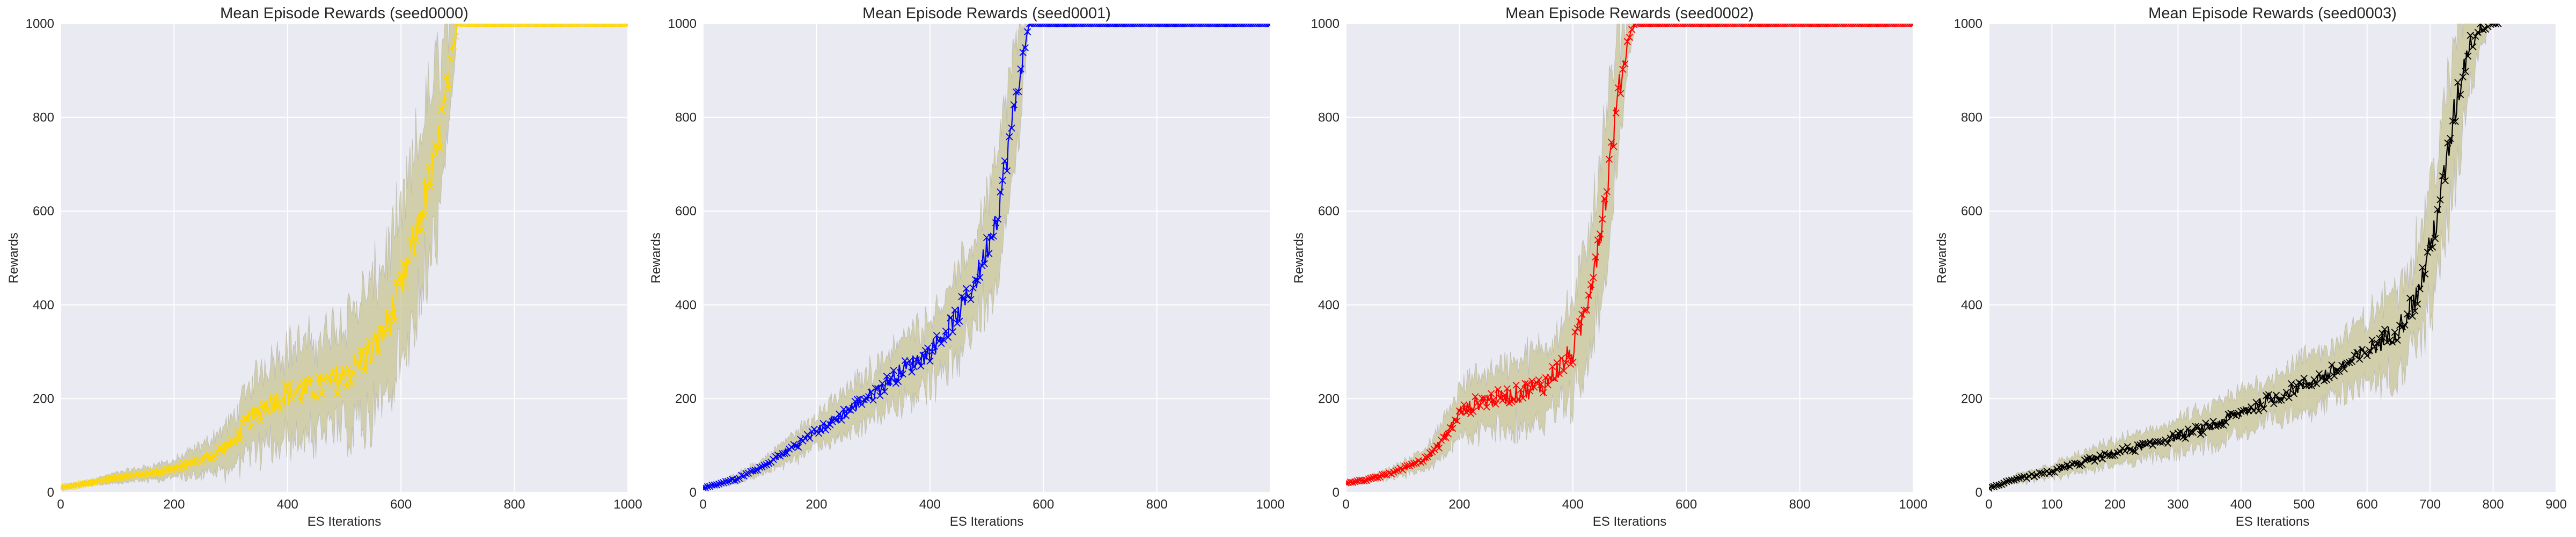 The height and width of the screenshot is (537, 2576). I want to click on y-tick-label: 1000, so click(40, 24).